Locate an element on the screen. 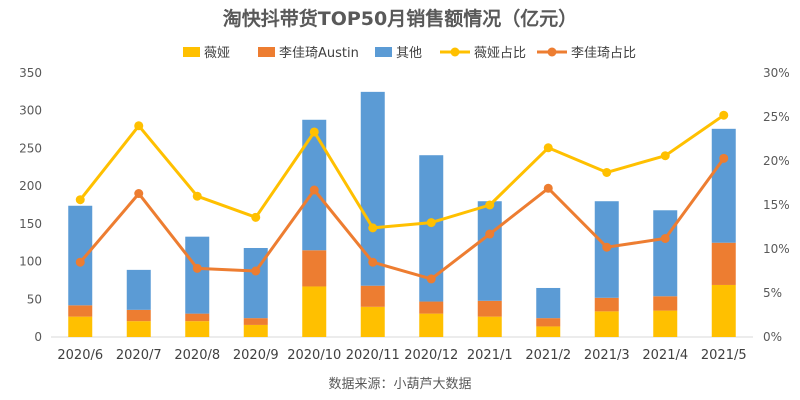  y-right-tick-label: 30% is located at coordinates (776, 73).